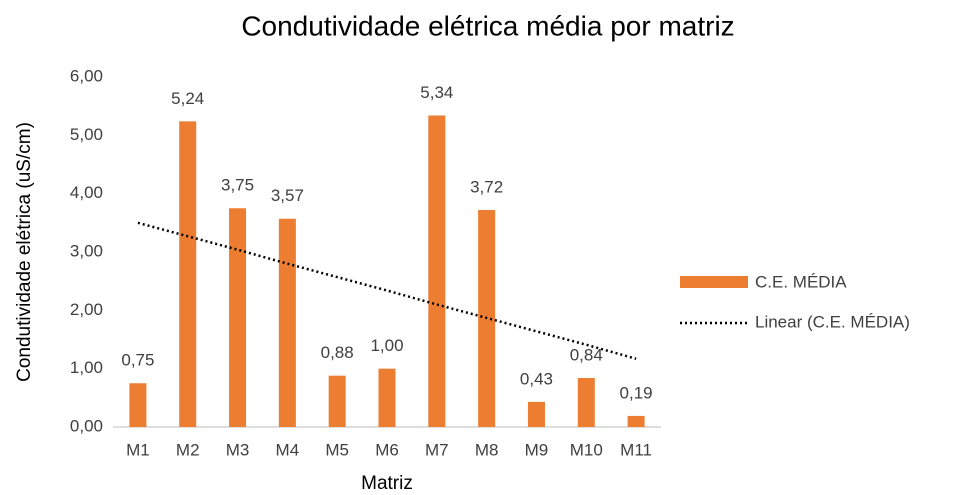 The image size is (974, 495). I want to click on y-tick-label: 3,00, so click(86, 250).